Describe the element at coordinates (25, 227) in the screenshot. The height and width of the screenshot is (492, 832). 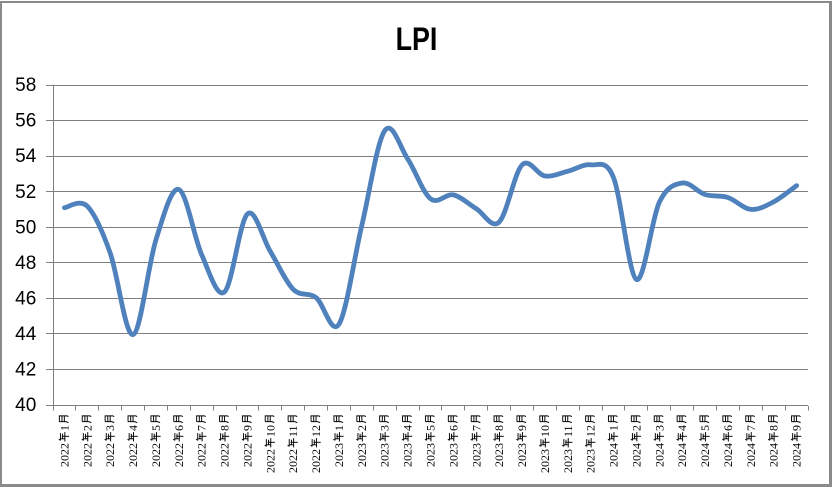
I see `svg-text: 50` at that location.